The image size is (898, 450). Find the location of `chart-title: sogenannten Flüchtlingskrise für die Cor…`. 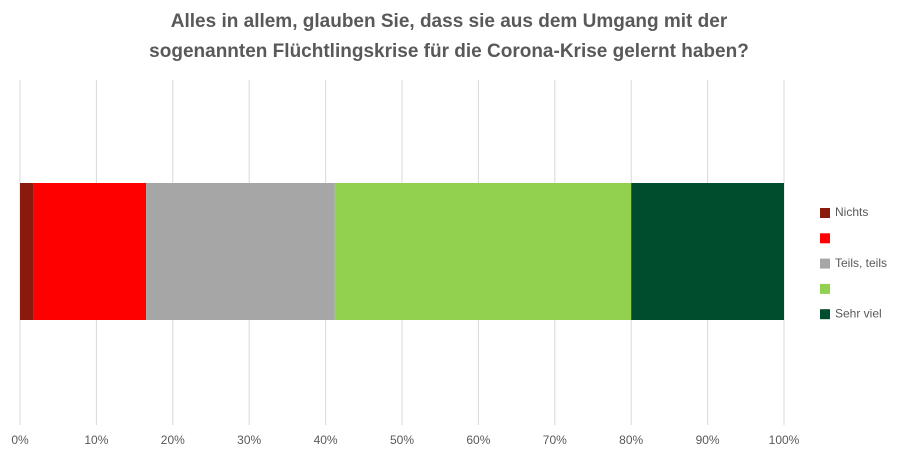

chart-title: sogenannten Flüchtlingskrise für die Cor… is located at coordinates (449, 51).